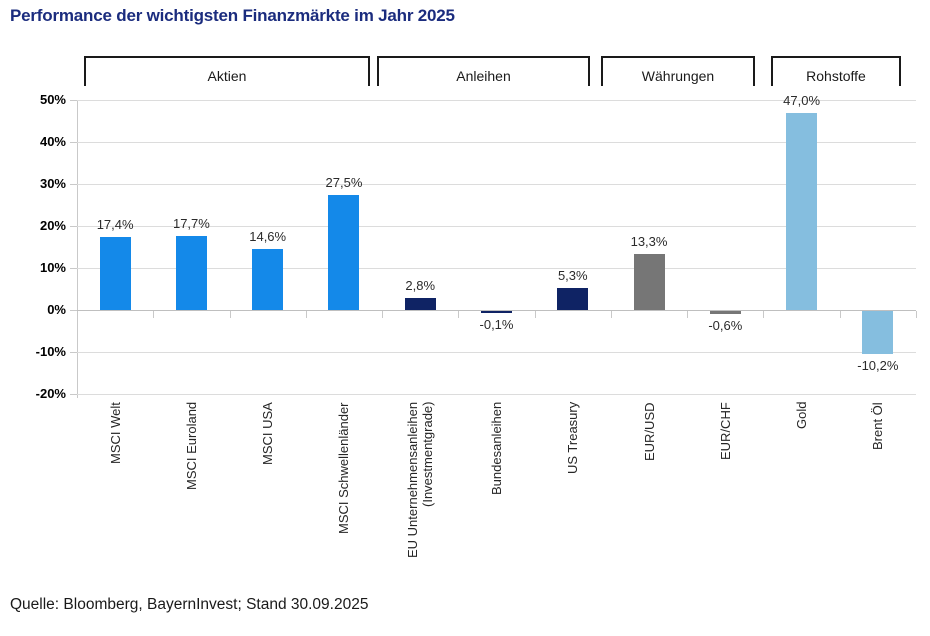 The height and width of the screenshot is (636, 930). What do you see at coordinates (878, 426) in the screenshot?
I see `x-axis-category-label-text: Brent Öl` at bounding box center [878, 426].